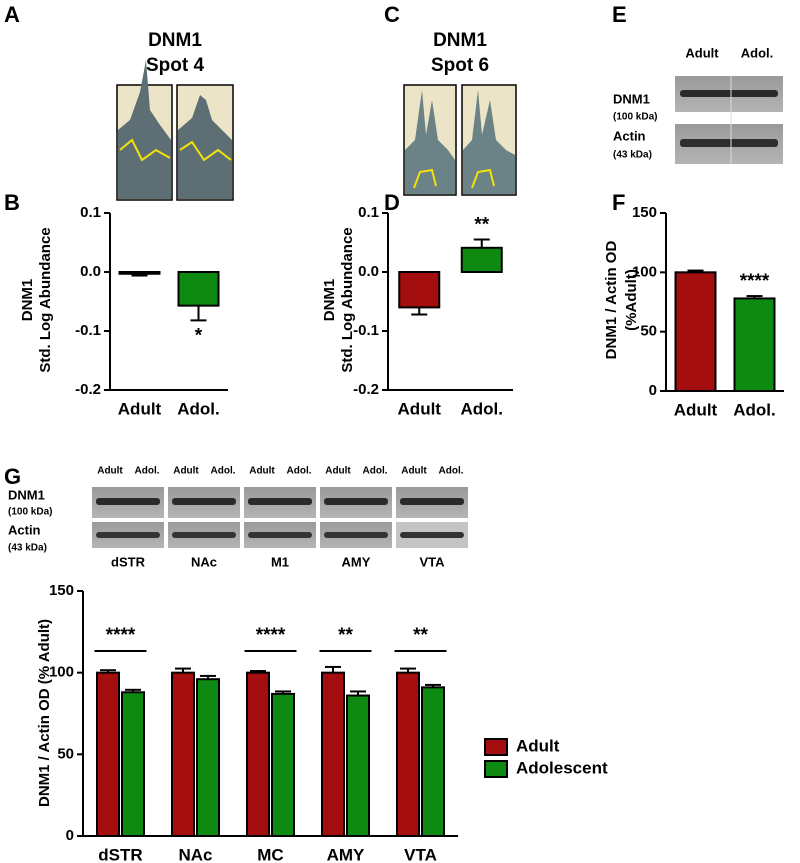 The image size is (800, 863). Describe the element at coordinates (199, 335) in the screenshot. I see `significance: *` at that location.